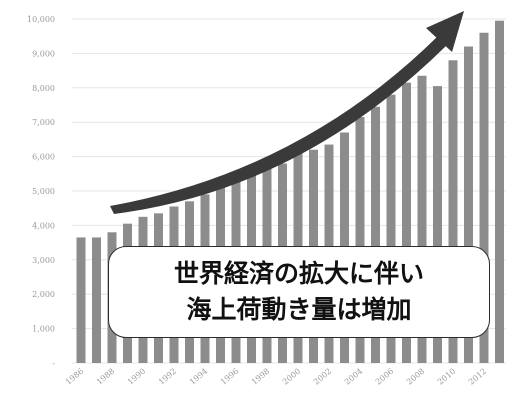 This screenshot has height=401, width=506. Describe the element at coordinates (437, 224) in the screenshot. I see `bar-2009` at that location.